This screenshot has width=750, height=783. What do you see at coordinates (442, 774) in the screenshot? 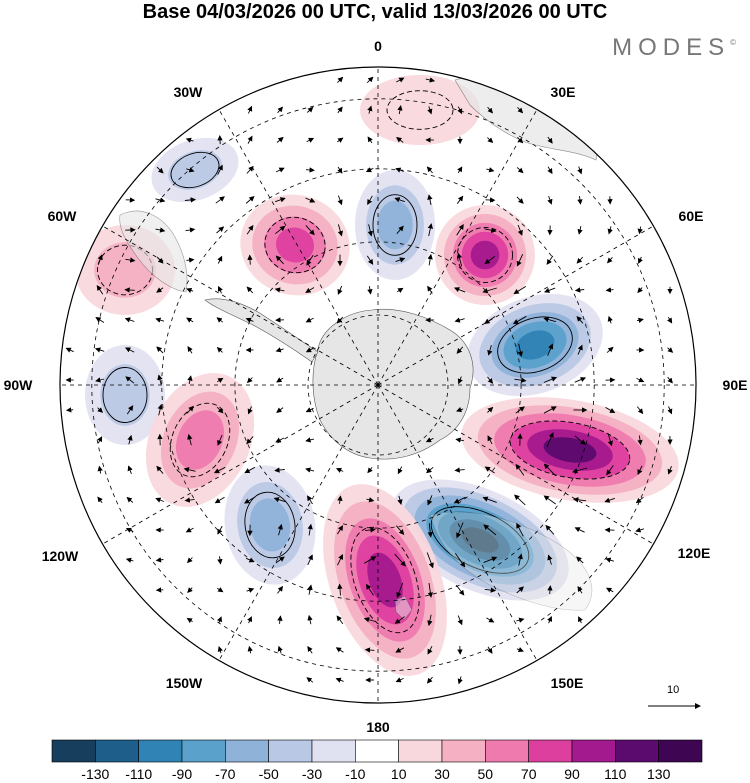
I see `colorbar-tick-label: 30` at bounding box center [442, 774].